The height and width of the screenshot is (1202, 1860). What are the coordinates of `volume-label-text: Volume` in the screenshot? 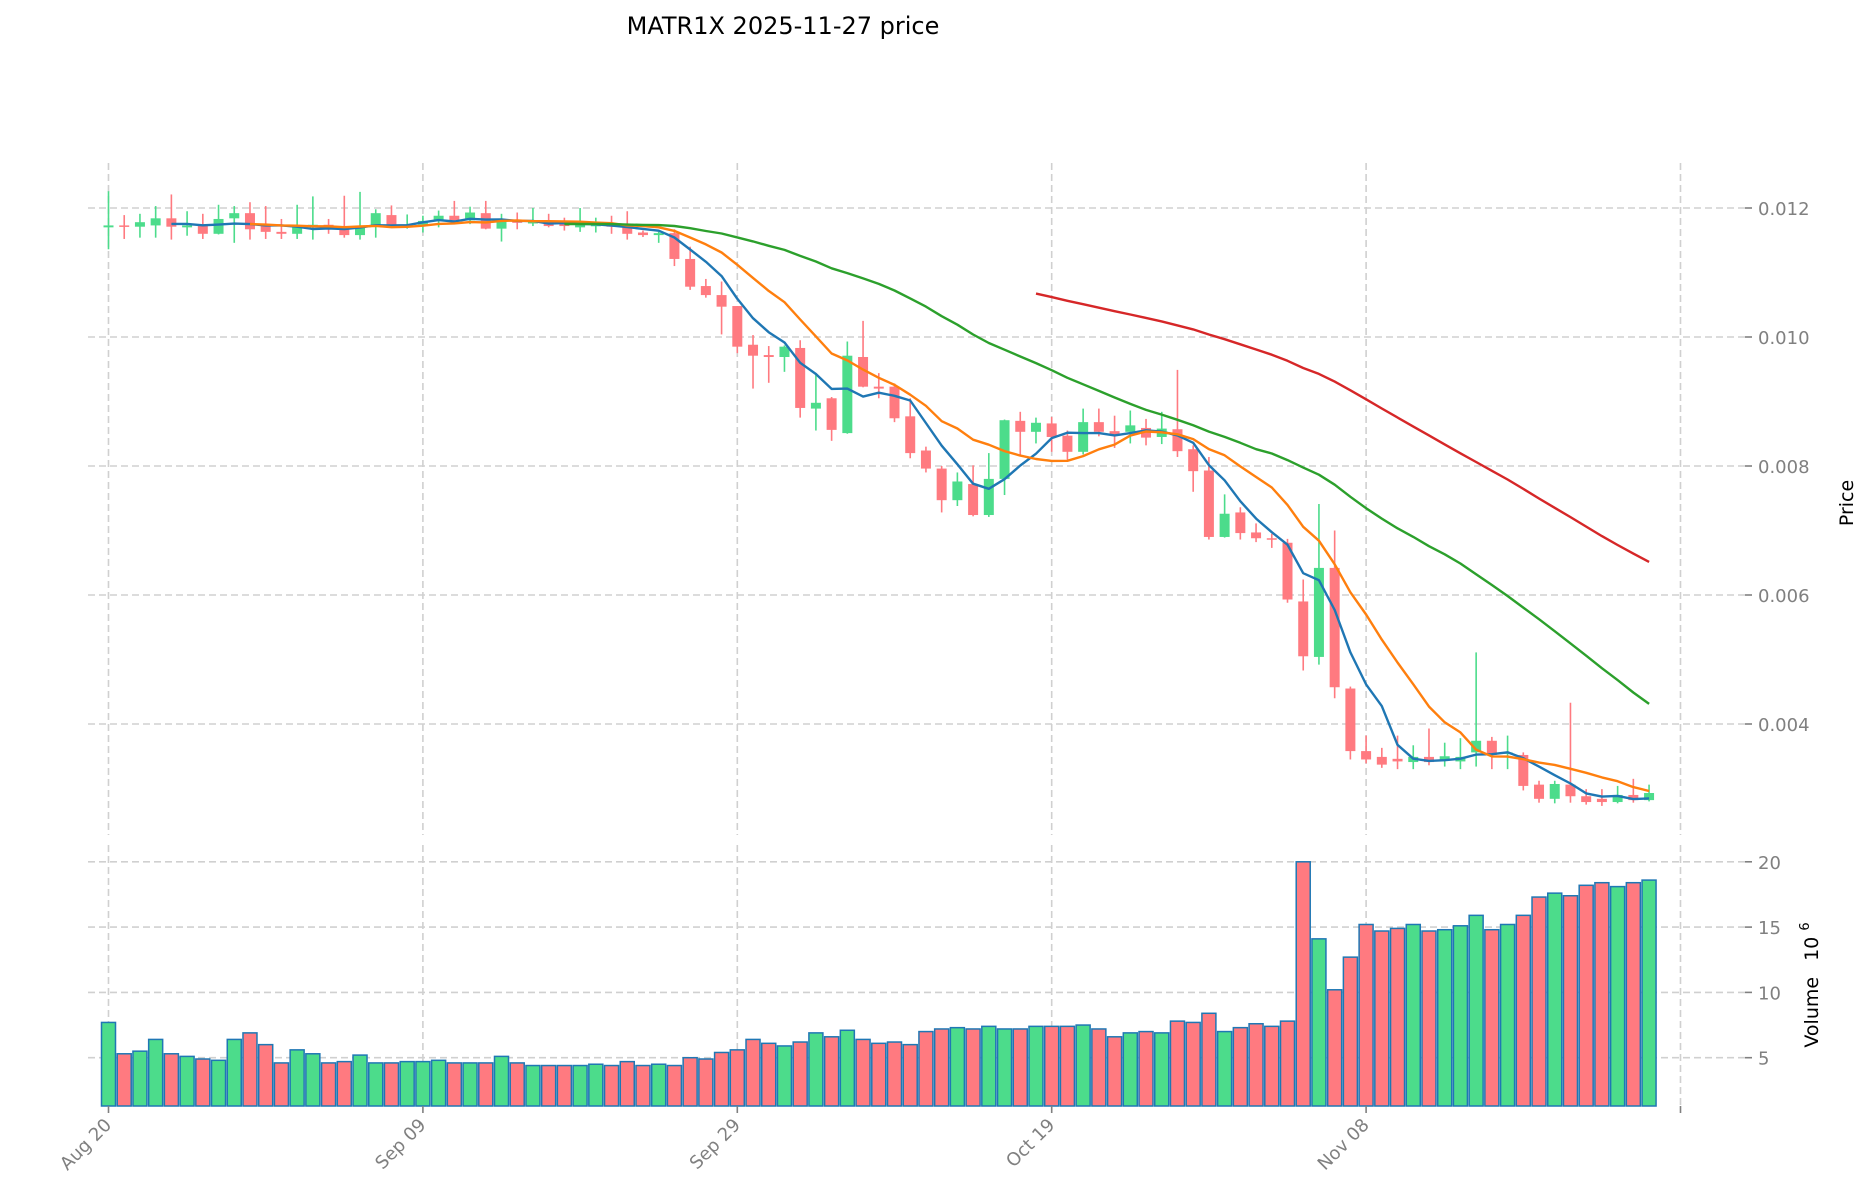 It's located at (1812, 1012).